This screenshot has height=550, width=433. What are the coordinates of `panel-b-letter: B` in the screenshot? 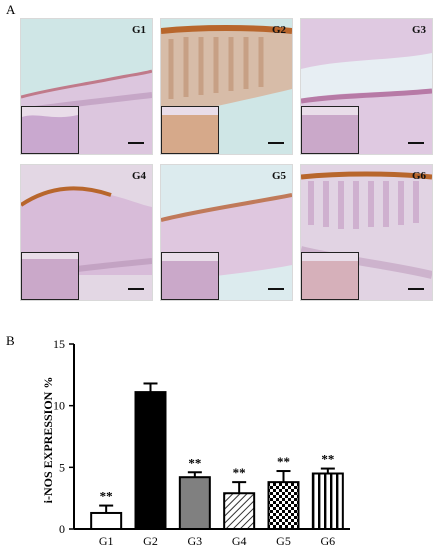 It's located at (10, 340).